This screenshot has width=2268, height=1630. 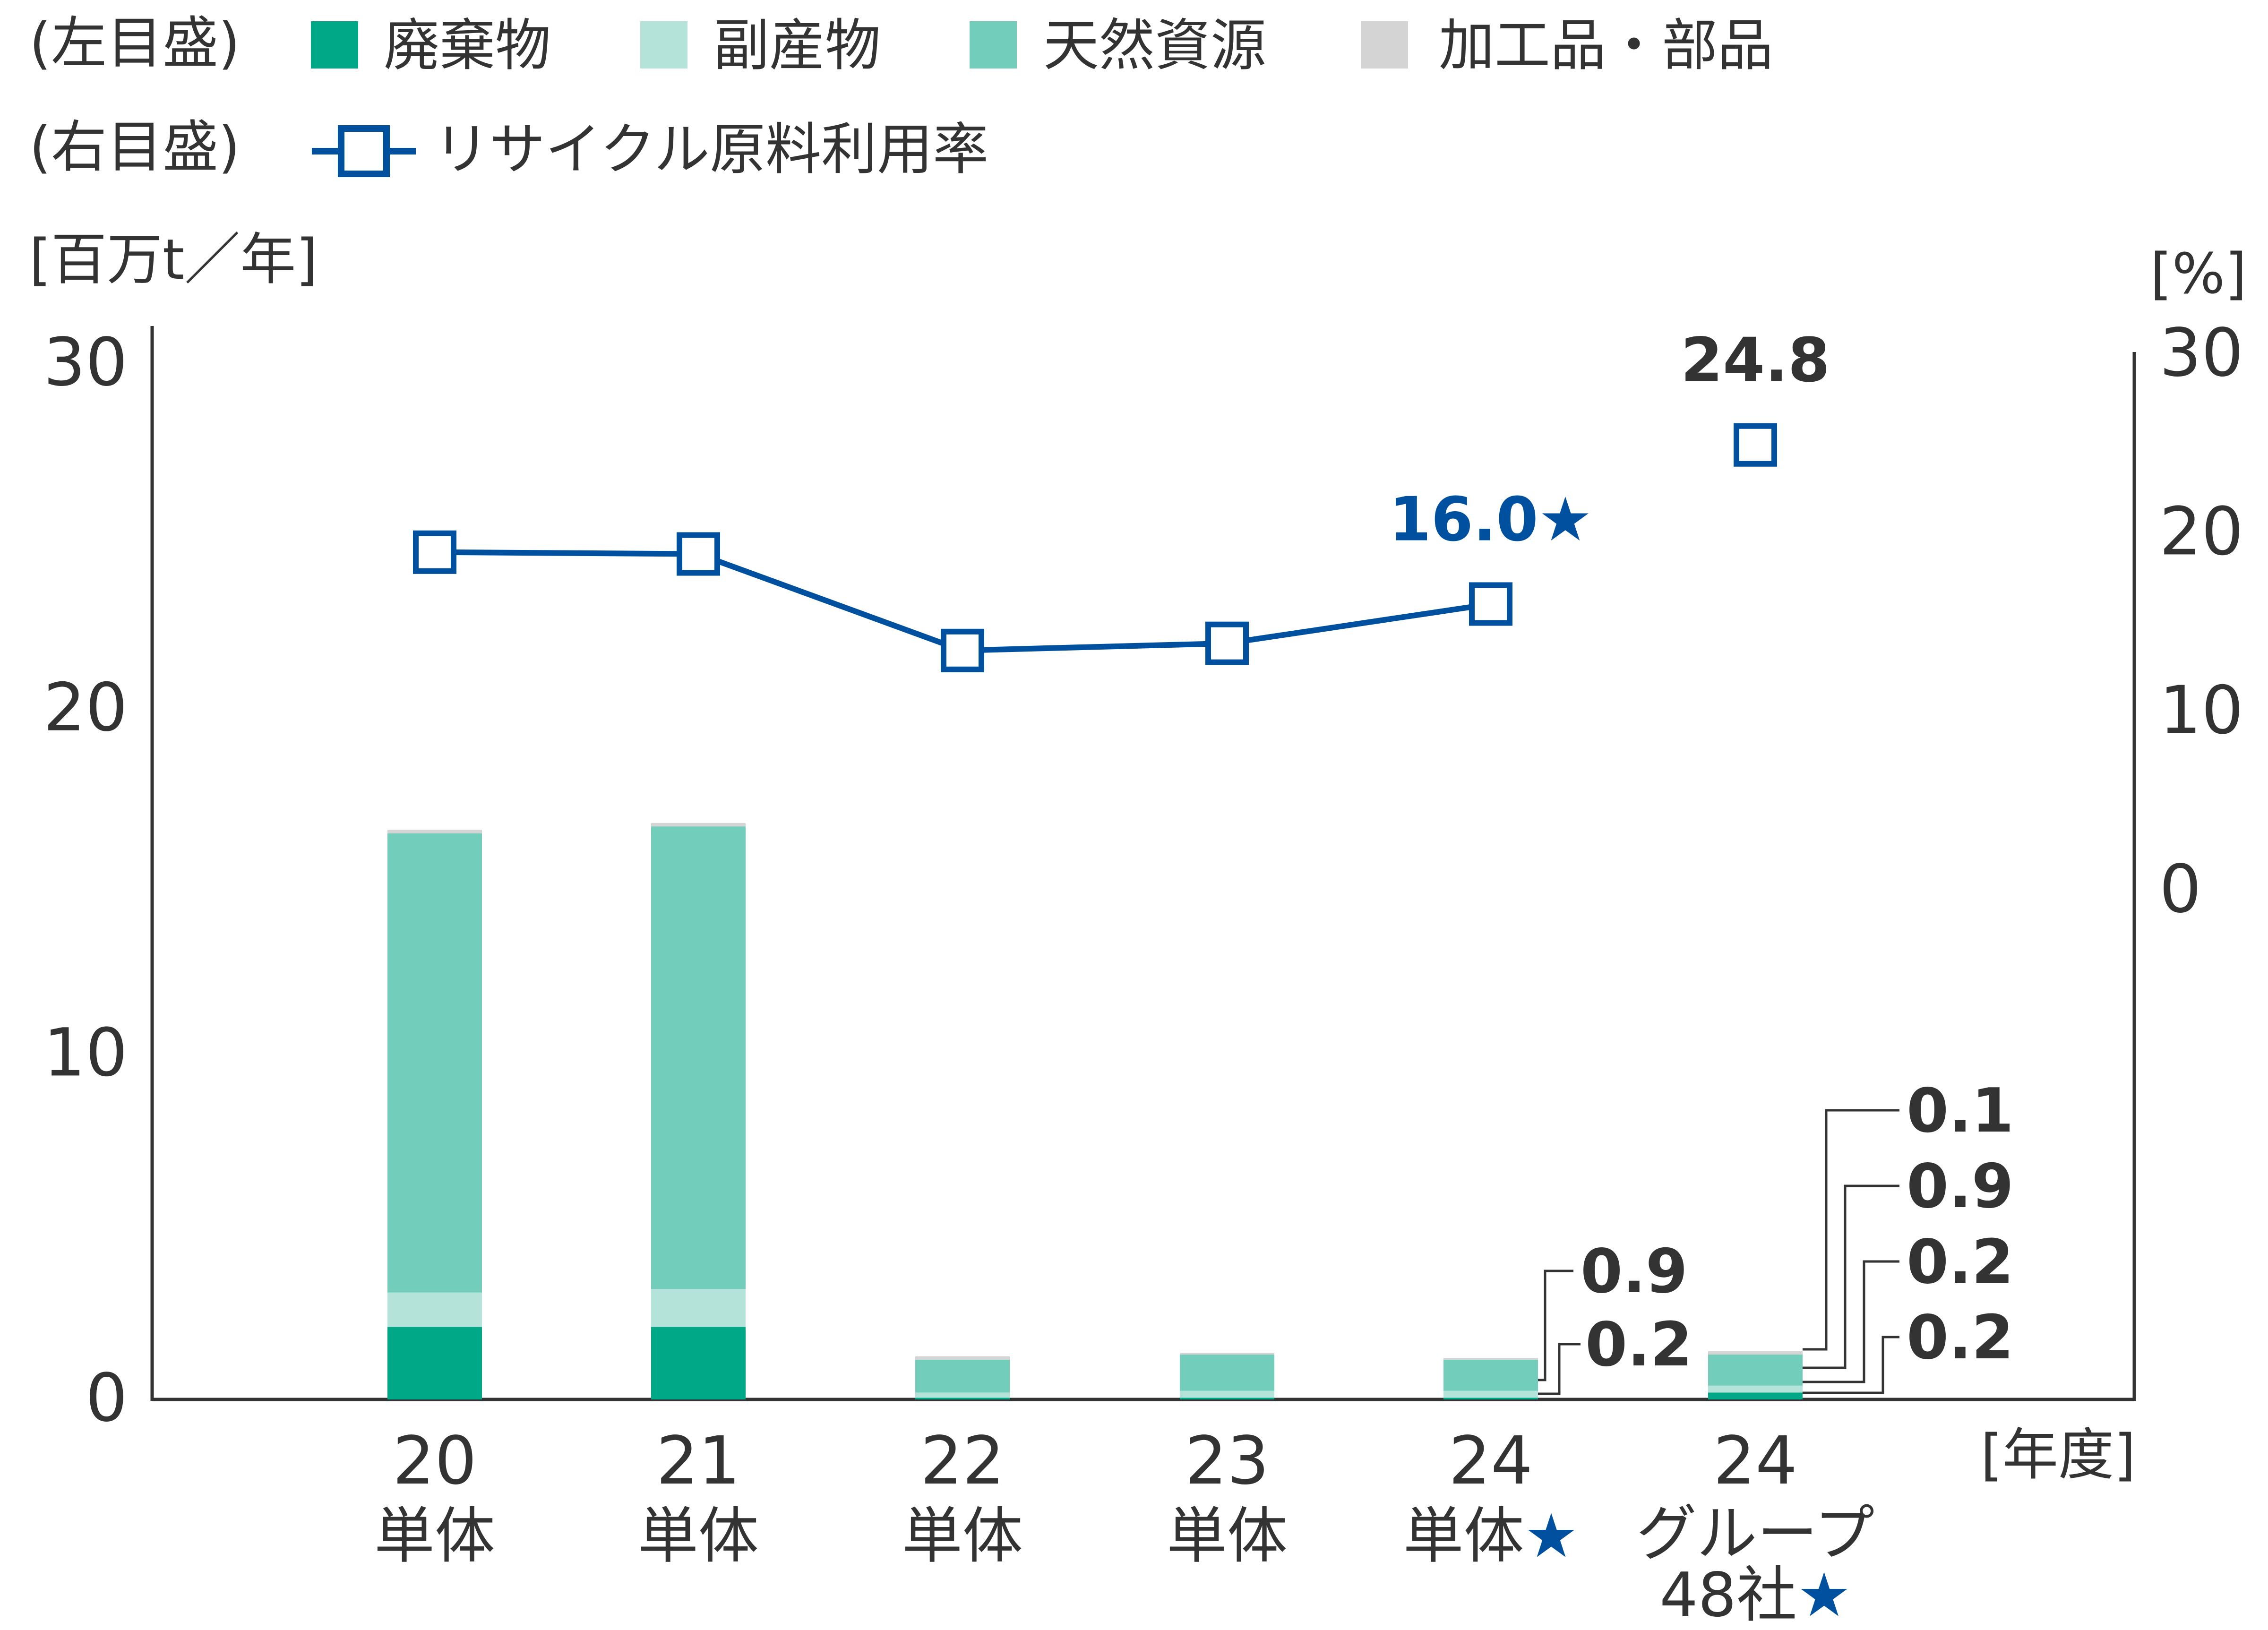 I want to click on recycle-rate-line: 16.0★ 24.8, so click(x=1121, y=499).